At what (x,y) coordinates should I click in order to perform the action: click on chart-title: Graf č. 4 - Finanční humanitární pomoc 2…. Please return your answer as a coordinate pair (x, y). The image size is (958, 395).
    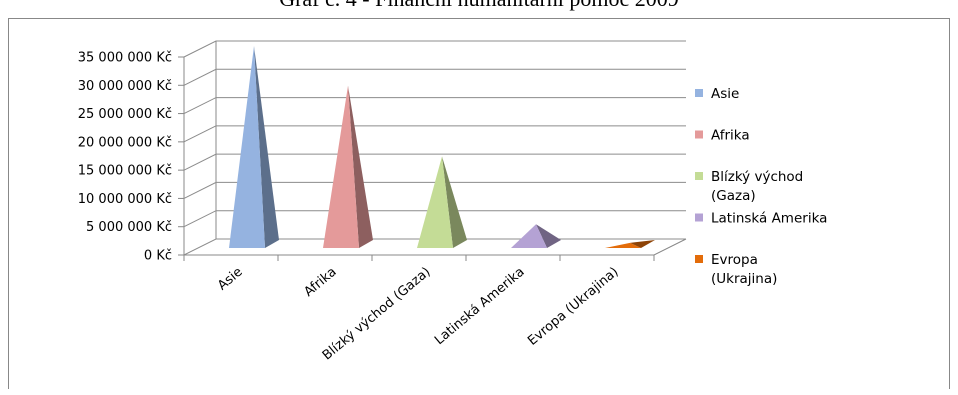
    Looking at the image, I should click on (479, 6).